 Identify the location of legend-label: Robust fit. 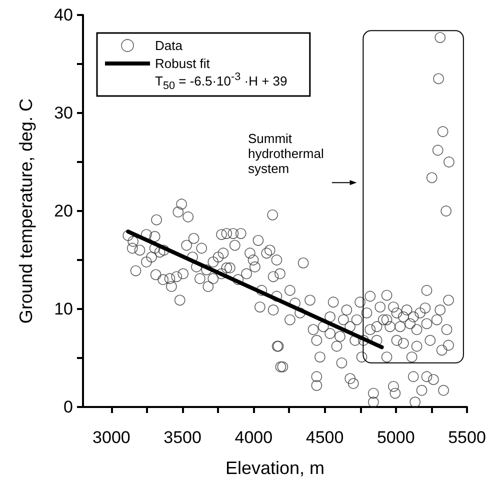
(182, 63).